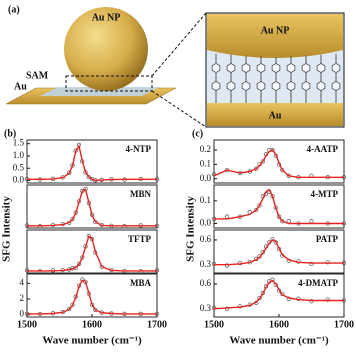 Image resolution: width=356 pixels, height=353 pixels. What do you see at coordinates (275, 114) in the screenshot?
I see `zoom-au-substrate` at bounding box center [275, 114].